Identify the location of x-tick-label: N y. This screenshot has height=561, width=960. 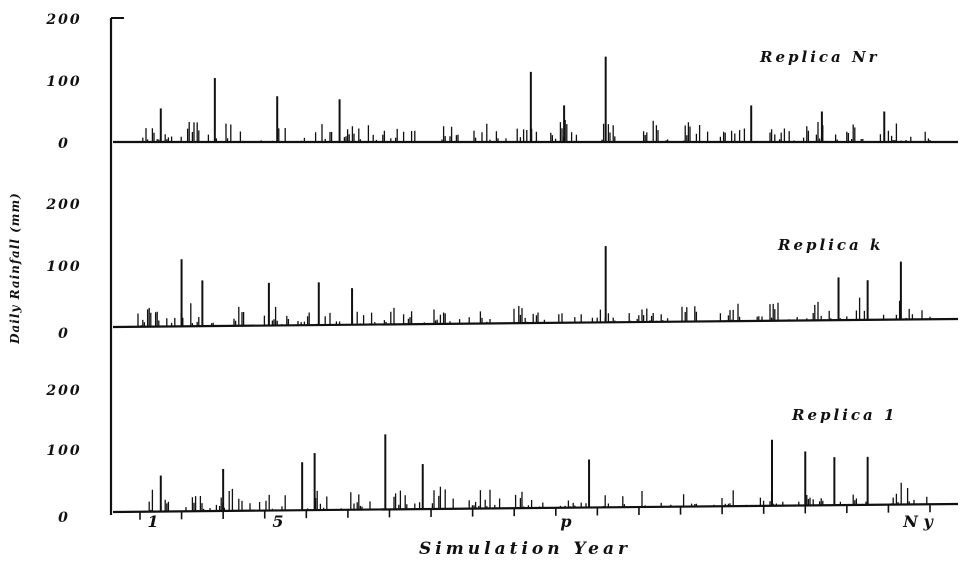
(918, 521).